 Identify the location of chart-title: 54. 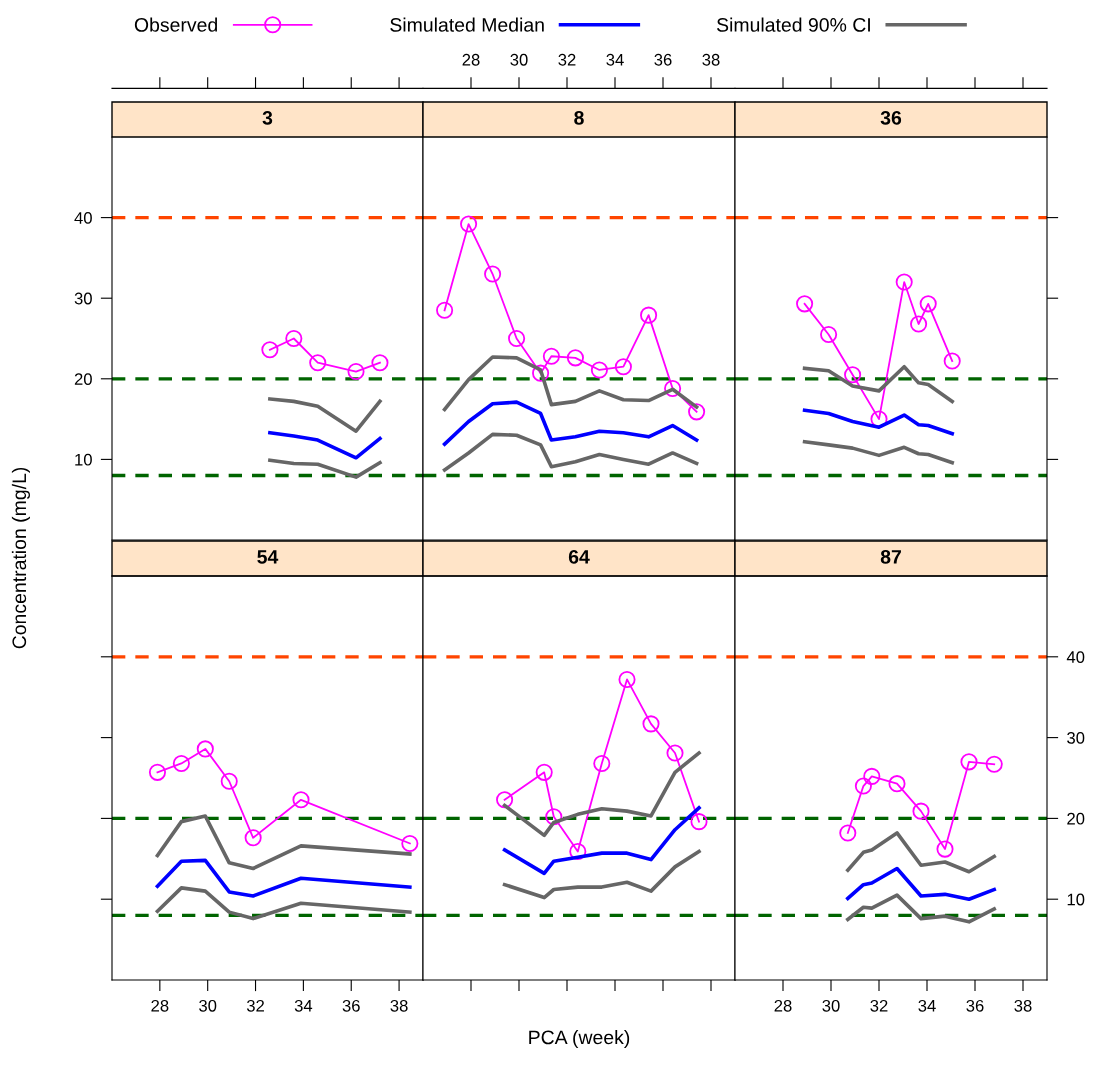
(268, 557).